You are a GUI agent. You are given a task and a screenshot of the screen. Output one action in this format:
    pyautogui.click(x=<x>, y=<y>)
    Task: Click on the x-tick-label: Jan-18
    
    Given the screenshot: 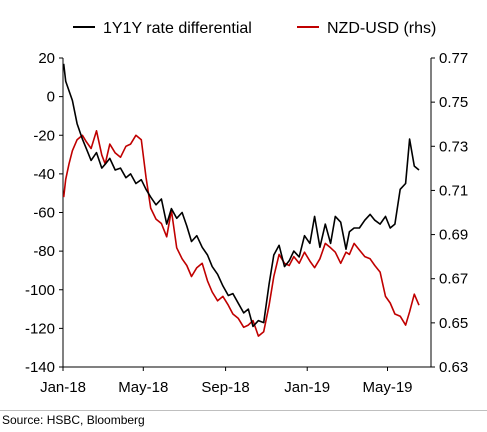 What is the action you would take?
    pyautogui.click(x=63, y=387)
    